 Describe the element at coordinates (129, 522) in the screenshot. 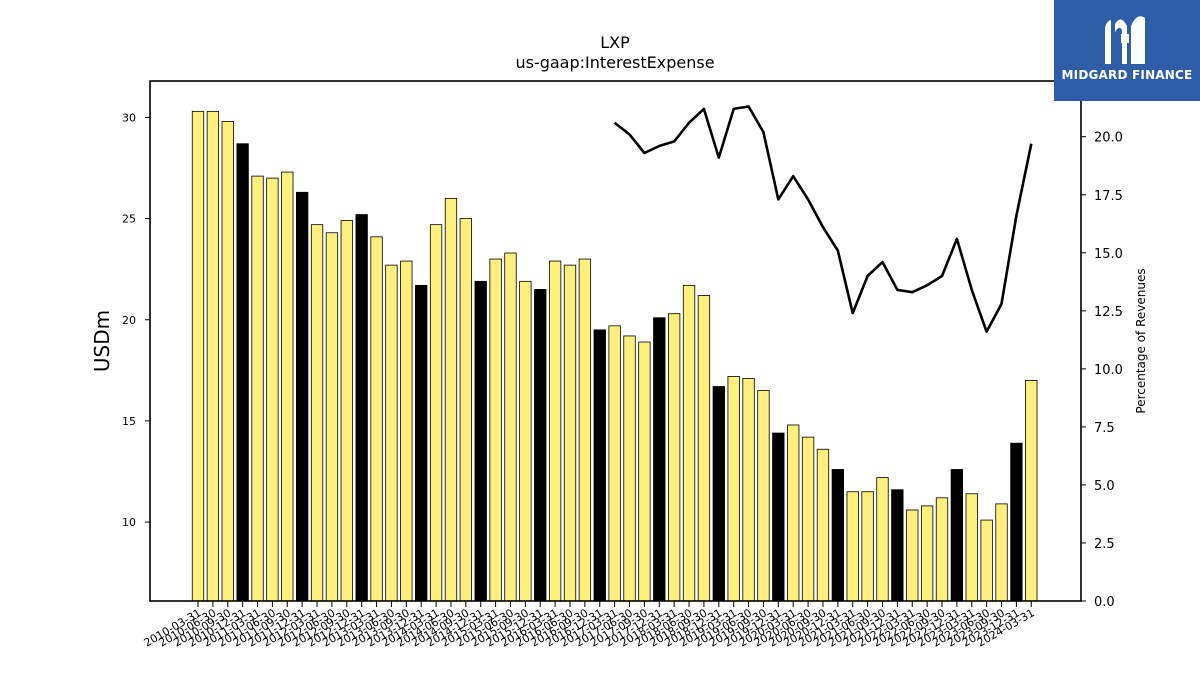

I see `y-tick-label: 10` at that location.